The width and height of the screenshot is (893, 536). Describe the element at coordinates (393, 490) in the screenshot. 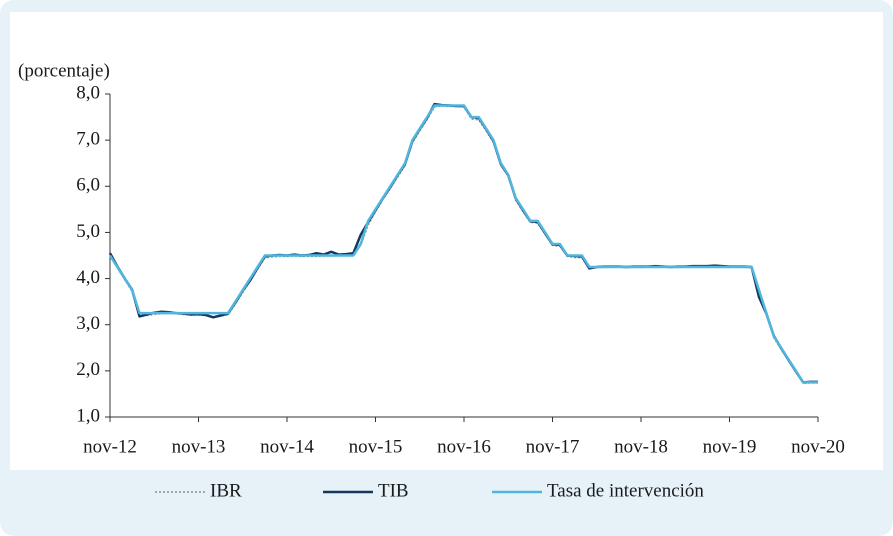

I see `legend-label: TIB` at that location.